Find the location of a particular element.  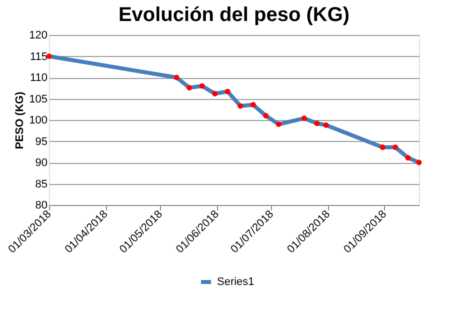

y-tick-label: 100 is located at coordinates (38, 120).